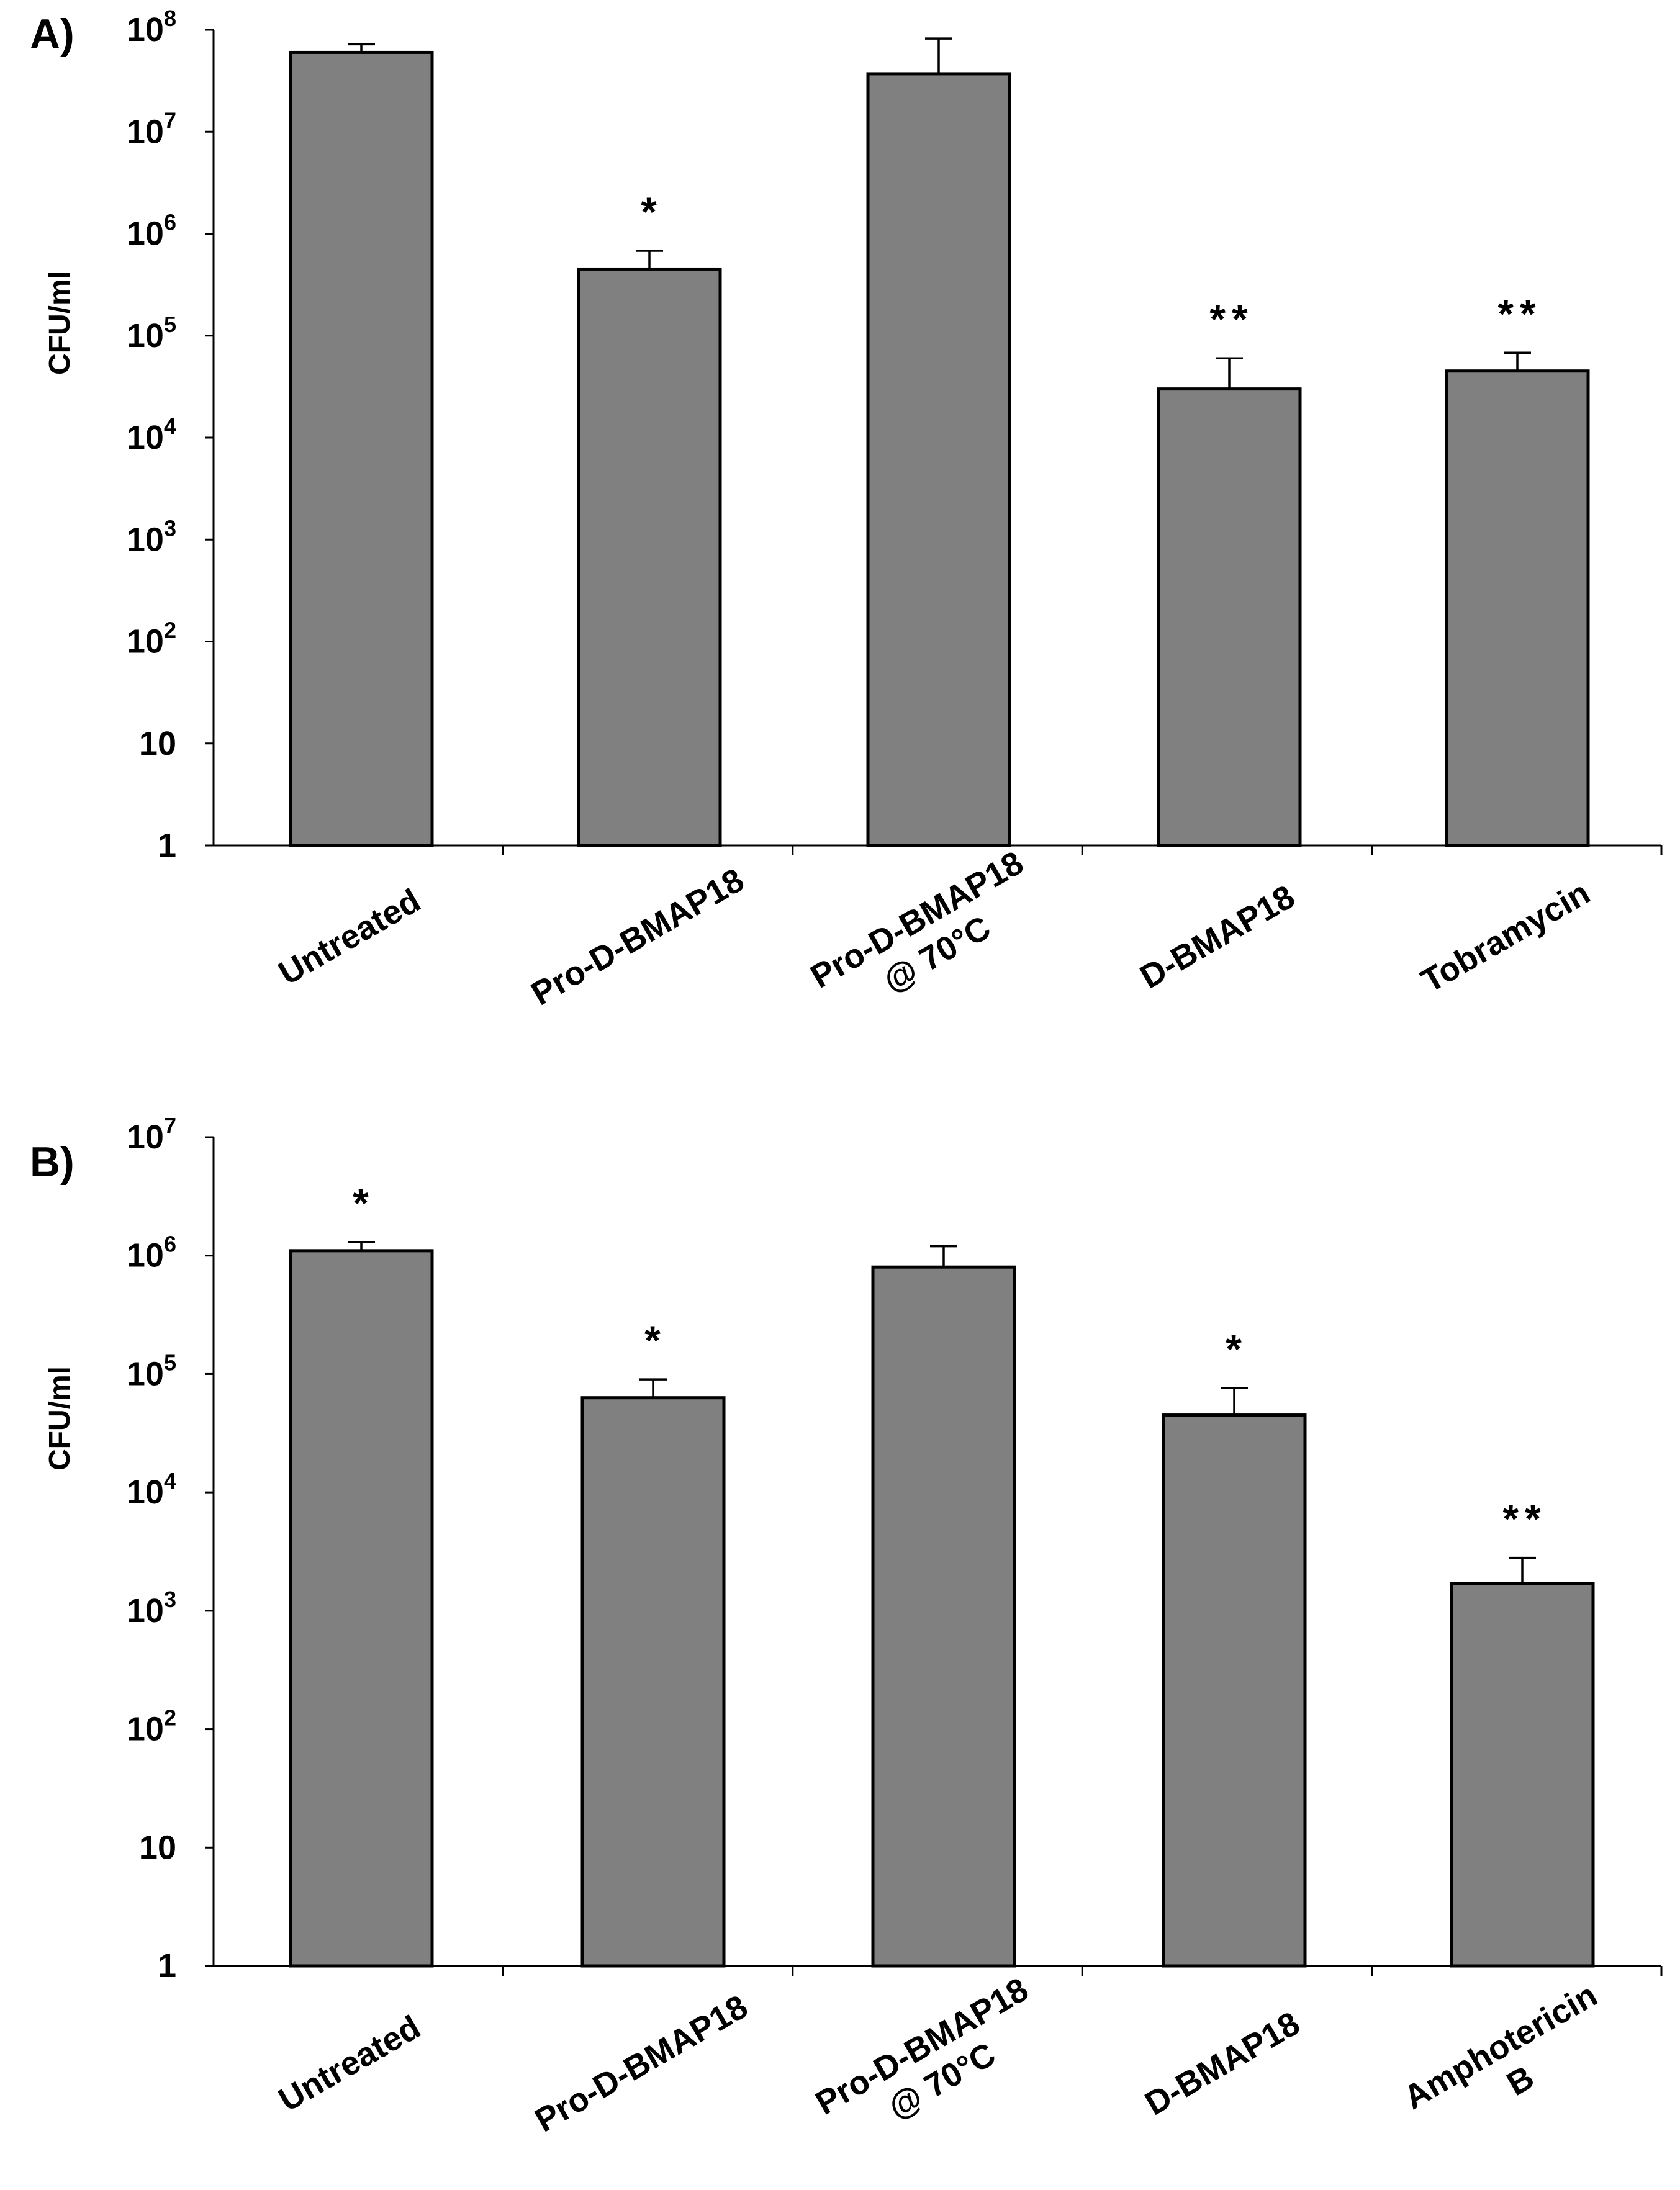 The image size is (1680, 2190). I want to click on category-label: Tobramycin, so click(1505, 937).